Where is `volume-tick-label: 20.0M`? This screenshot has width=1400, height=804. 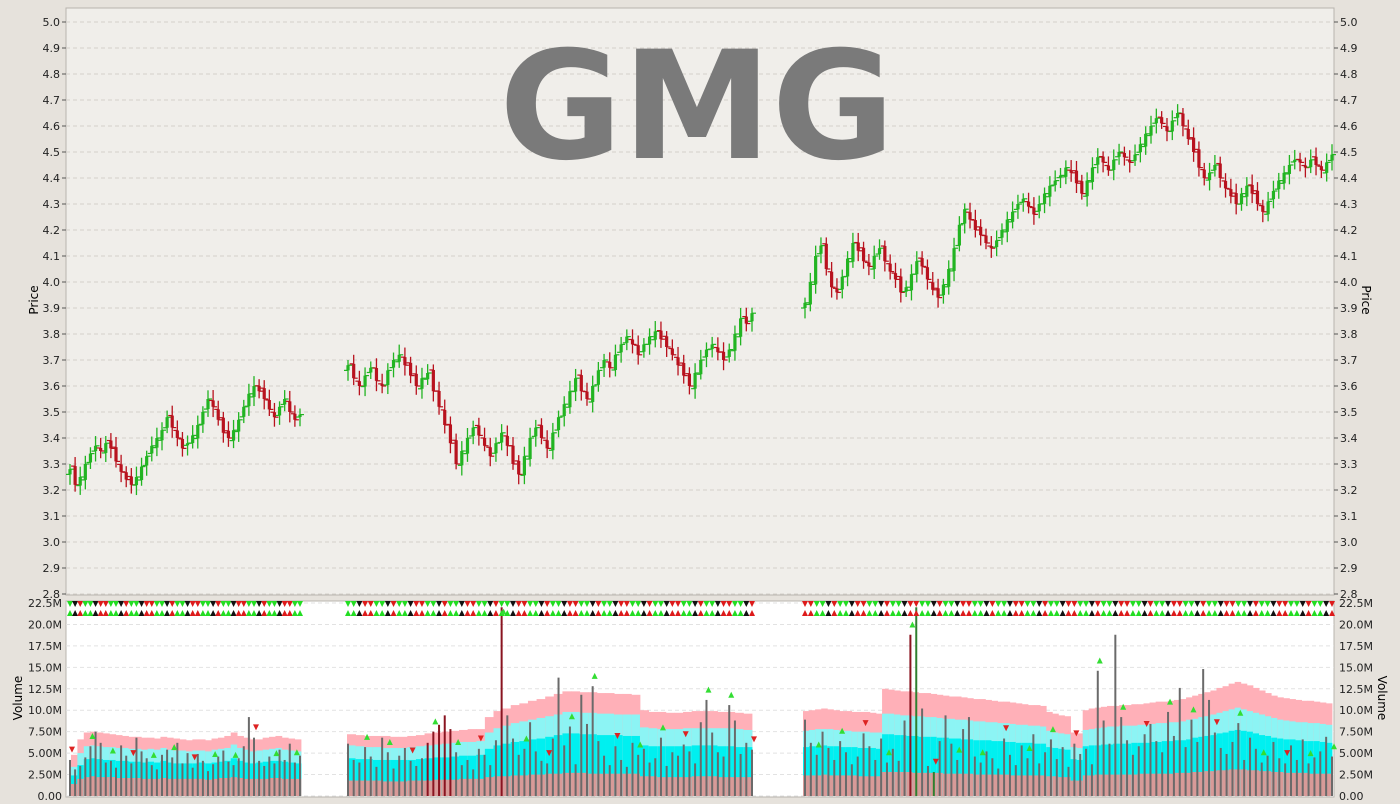 volume-tick-label: 20.0M is located at coordinates (1356, 624).